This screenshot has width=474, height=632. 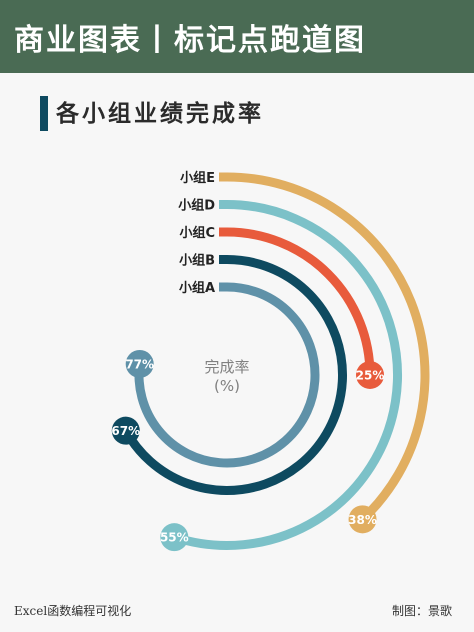 I want to click on marker-小组A, so click(x=139, y=363).